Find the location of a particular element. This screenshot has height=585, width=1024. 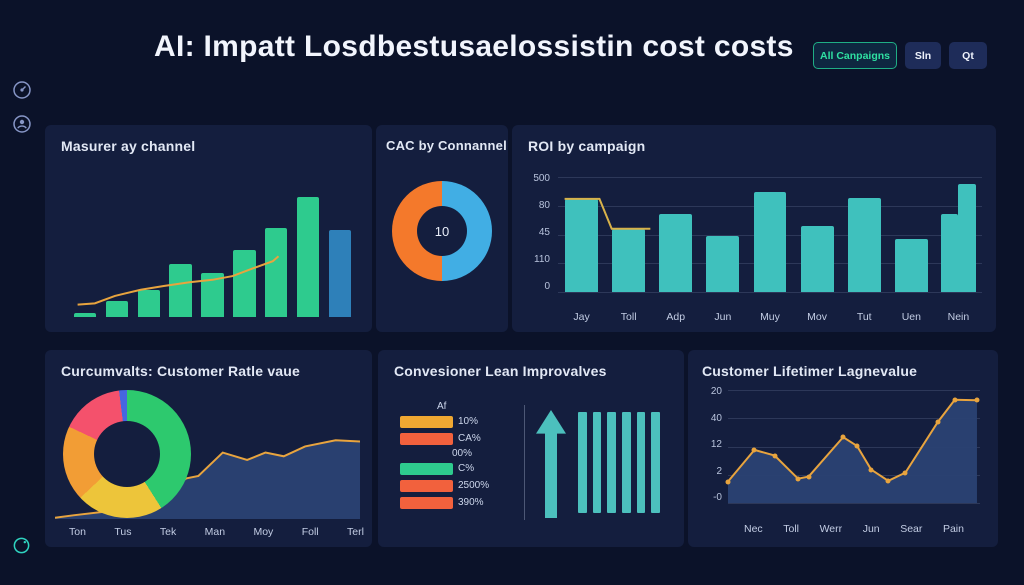

funnel-bar-label: 390% is located at coordinates (471, 502).